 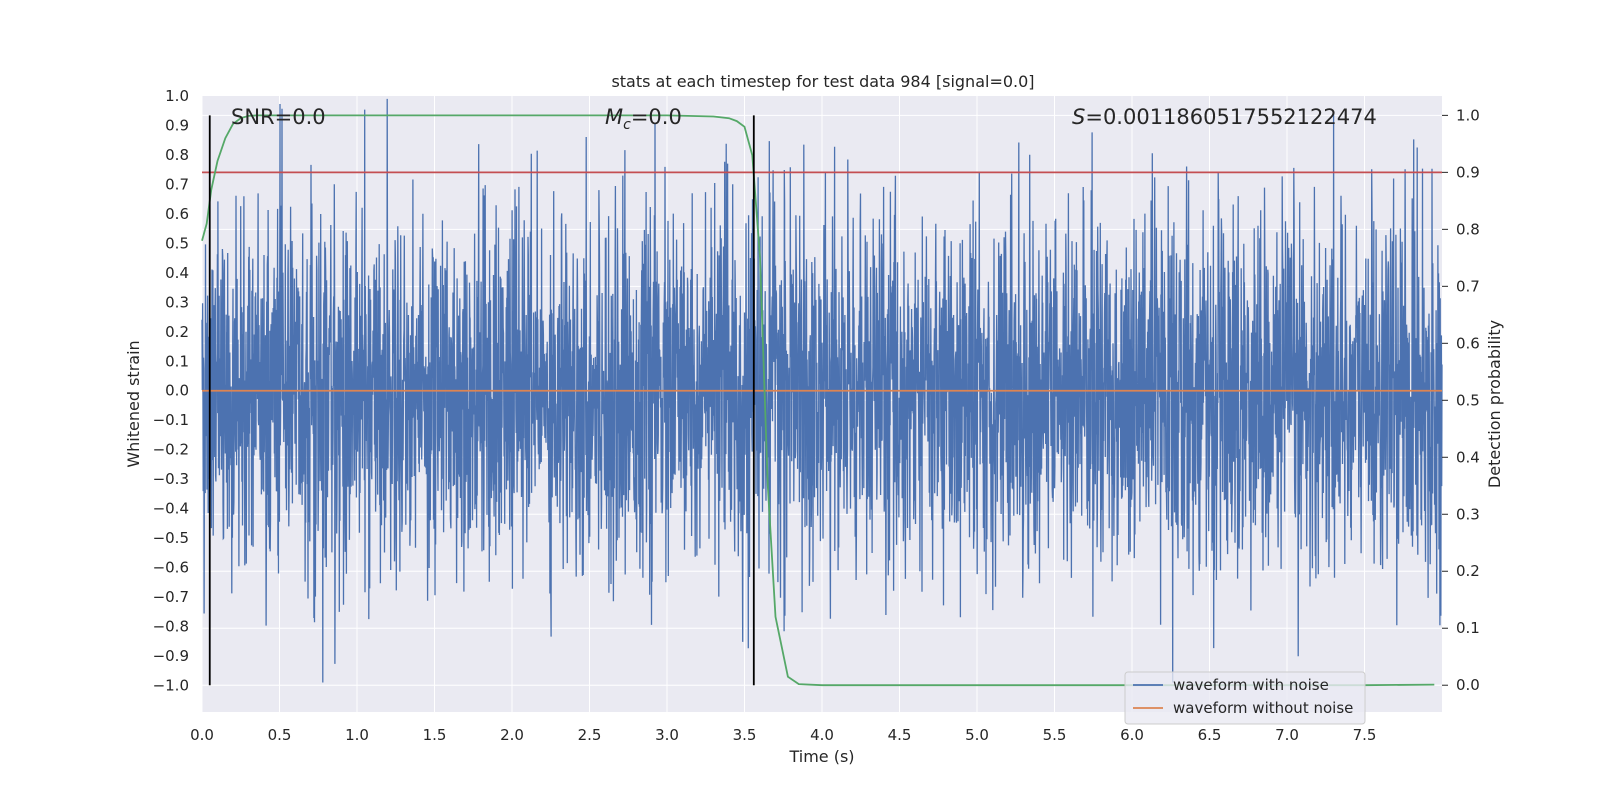 What do you see at coordinates (133, 403) in the screenshot?
I see `y-axis-label: Whitened strain` at bounding box center [133, 403].